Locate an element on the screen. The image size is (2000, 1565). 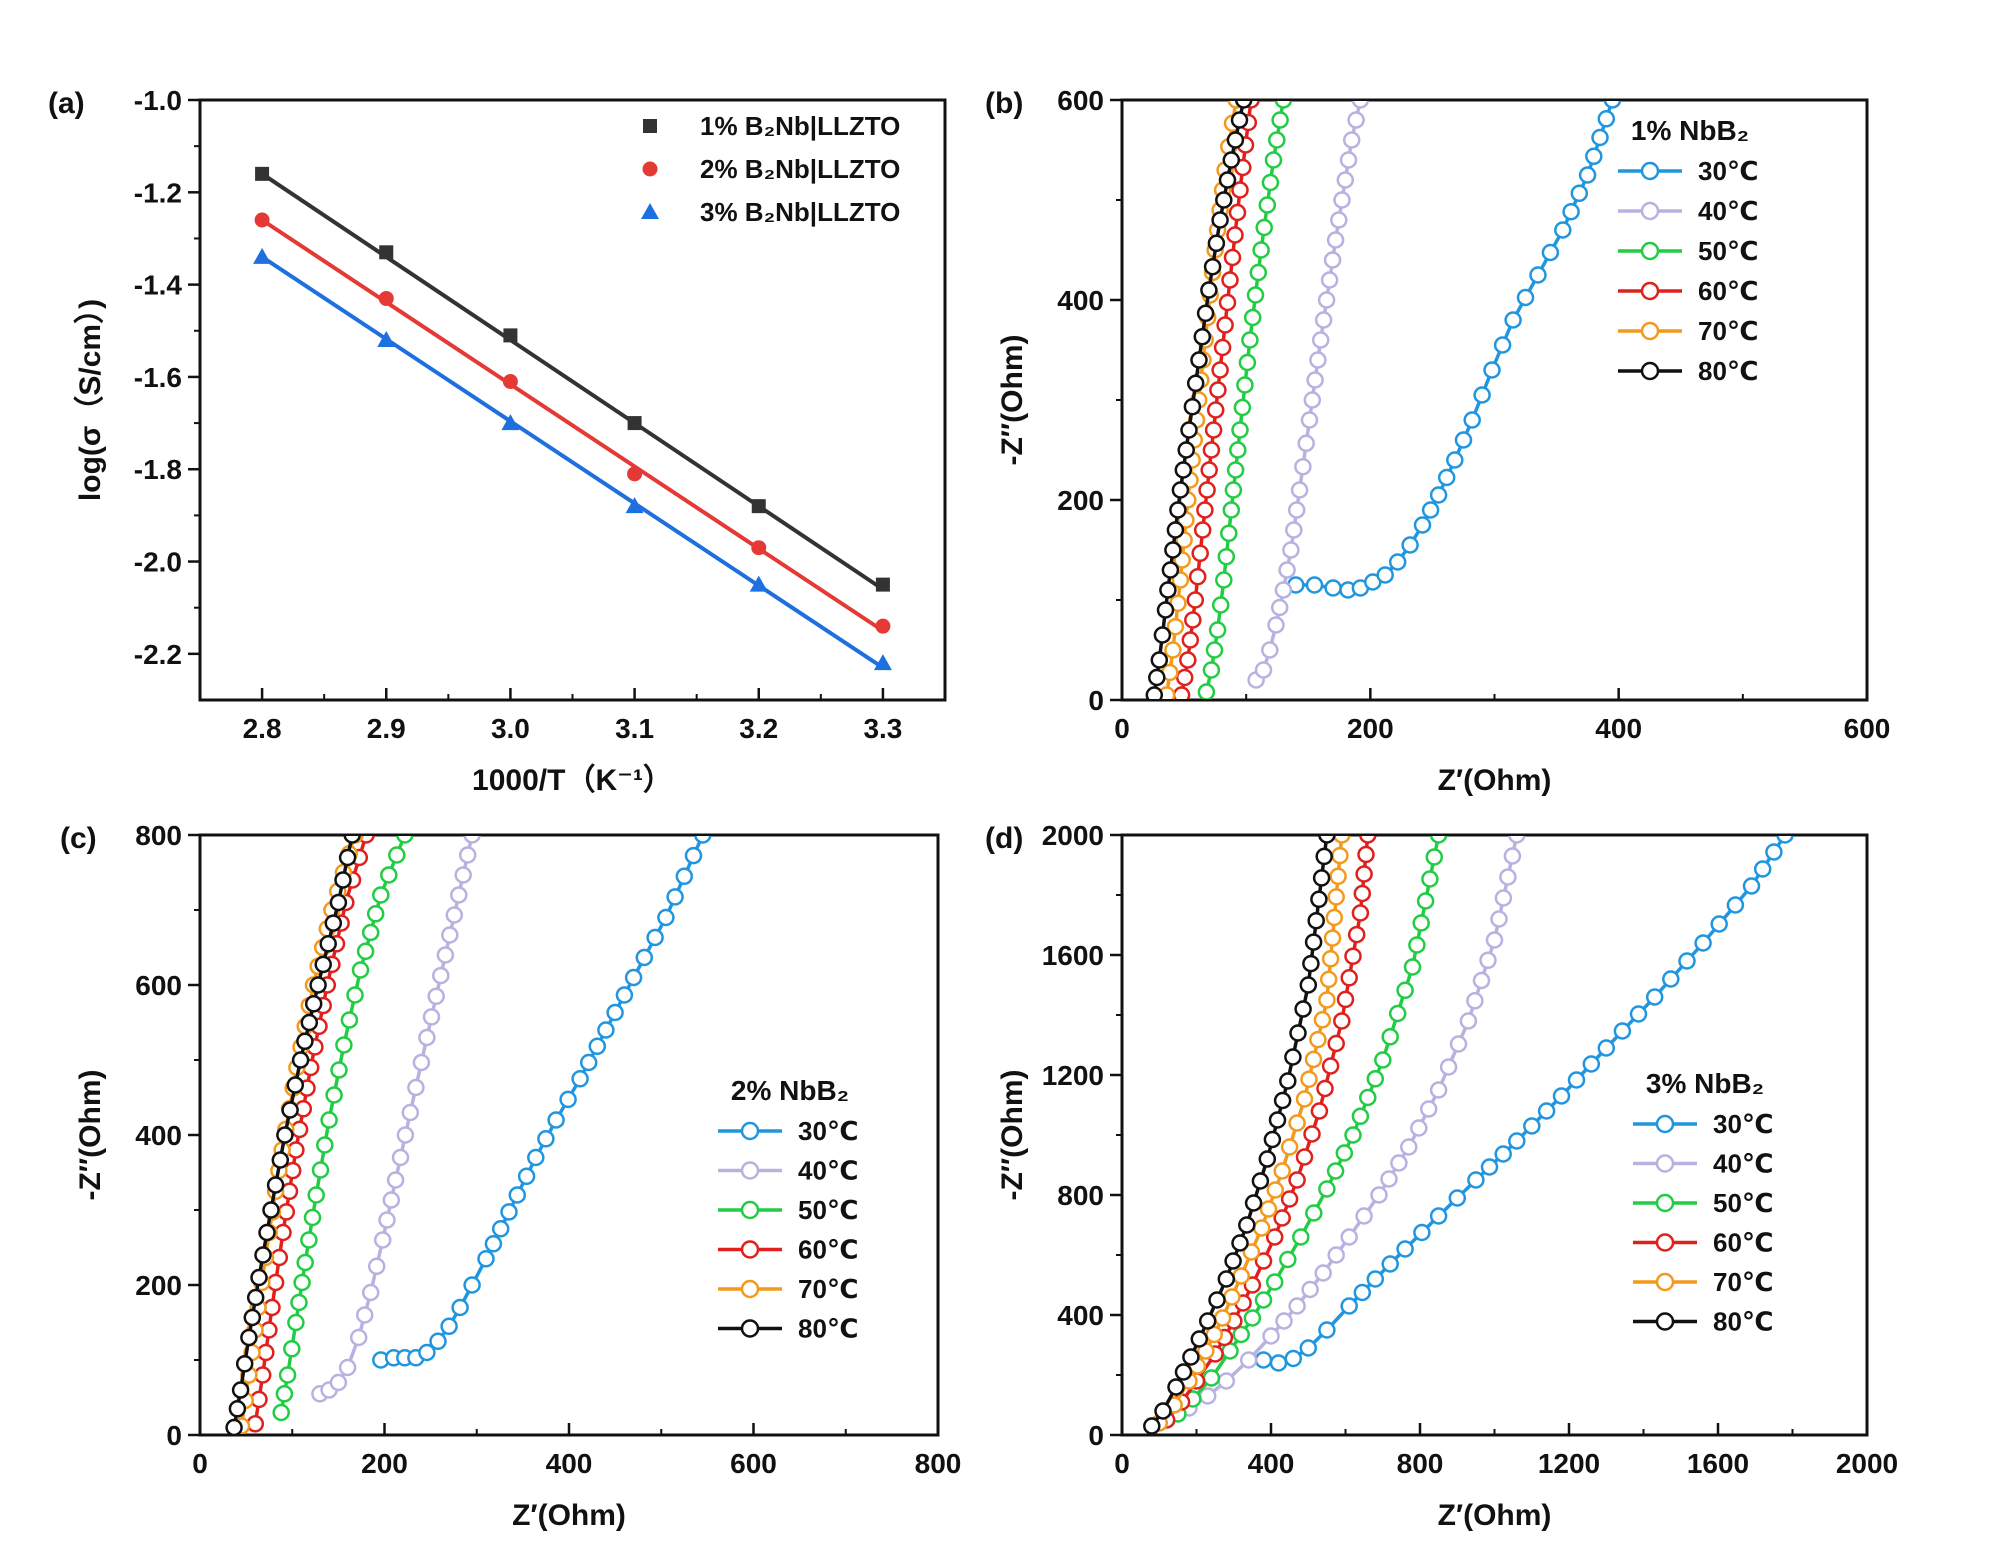
legend-label: 70℃ is located at coordinates (828, 1289).